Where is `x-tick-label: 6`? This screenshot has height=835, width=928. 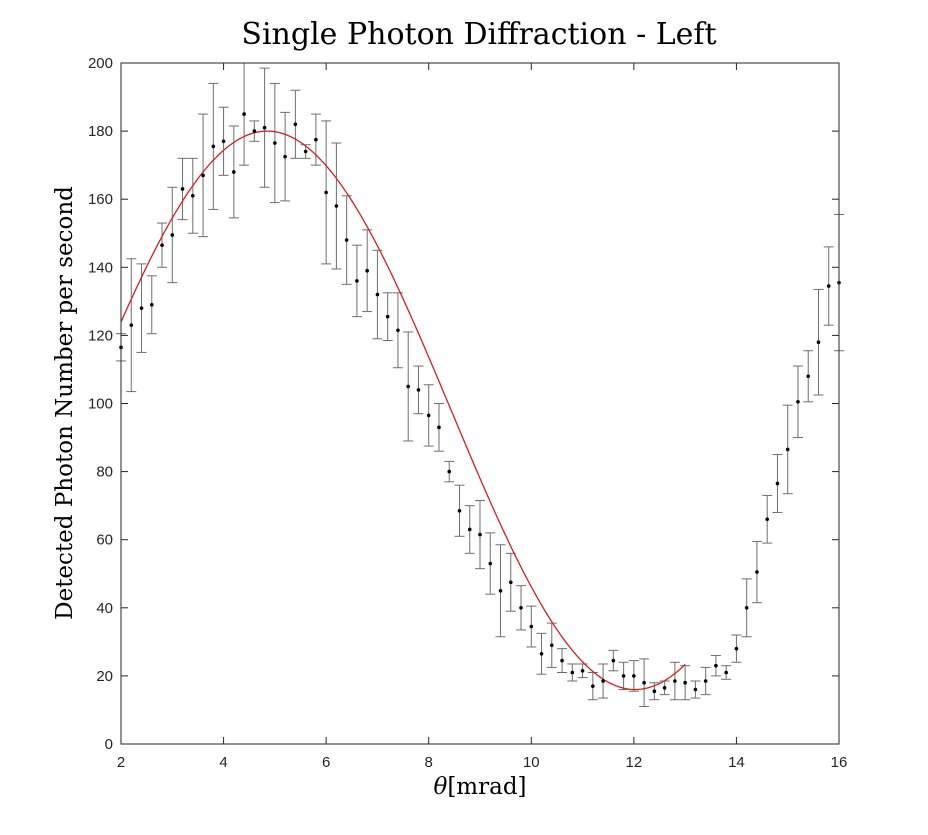
x-tick-label: 6 is located at coordinates (326, 762).